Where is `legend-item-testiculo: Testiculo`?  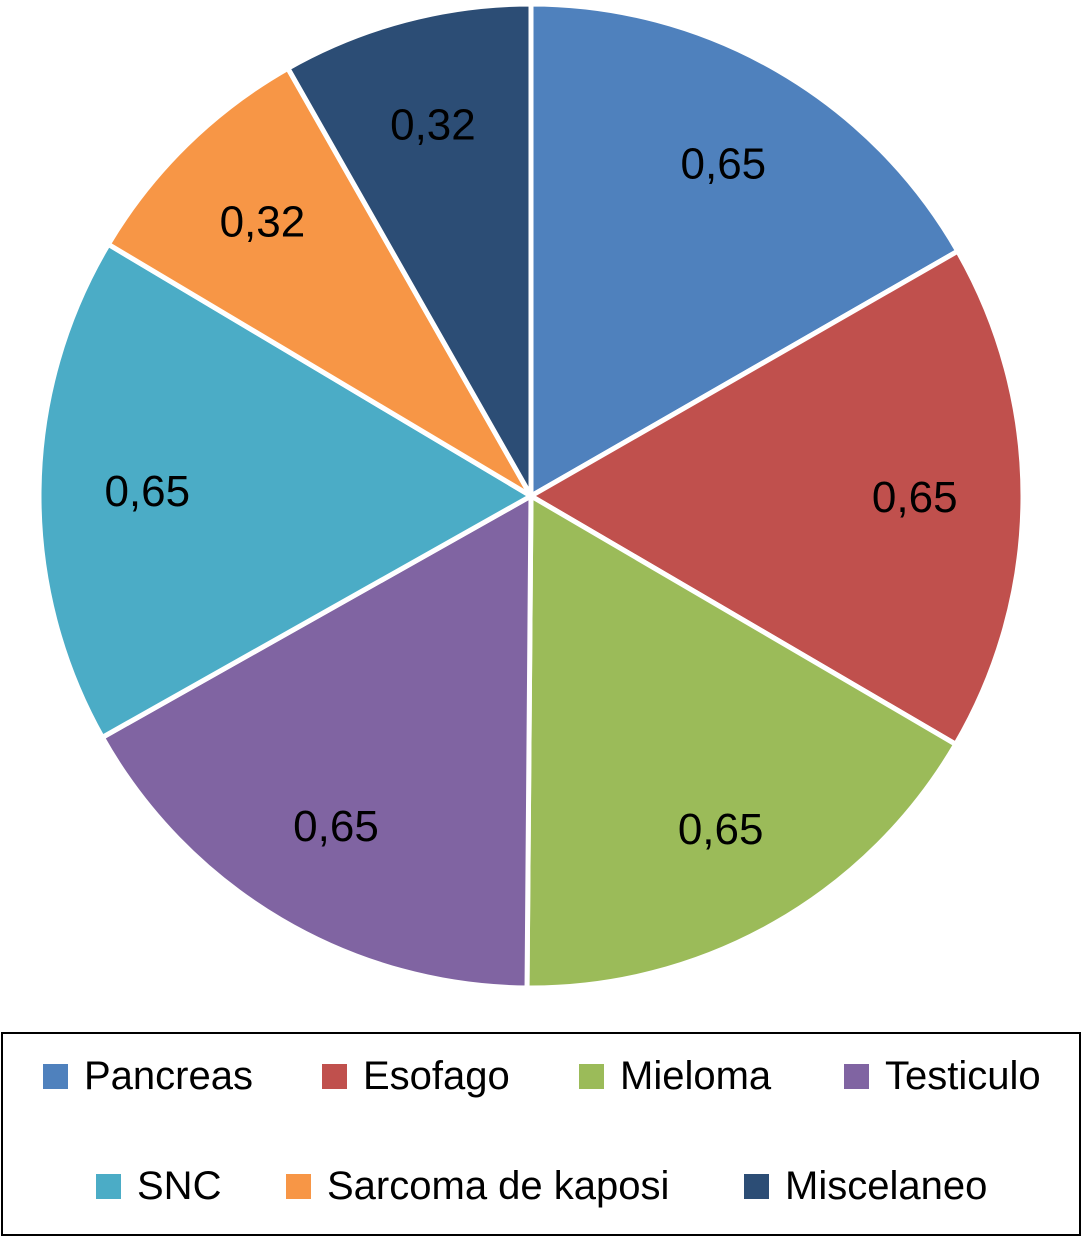 legend-item-testiculo: Testiculo is located at coordinates (942, 1076).